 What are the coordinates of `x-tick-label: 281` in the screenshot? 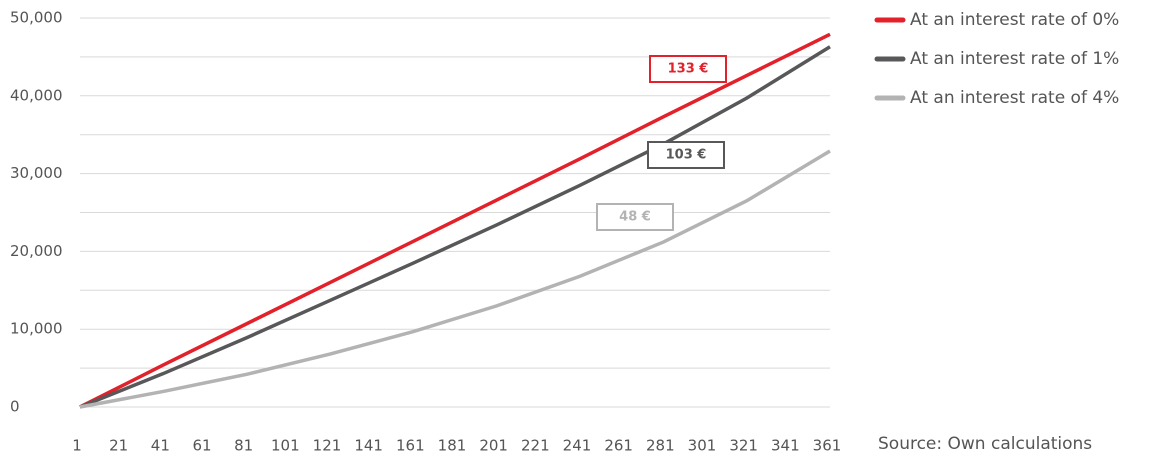 It's located at (660, 446).